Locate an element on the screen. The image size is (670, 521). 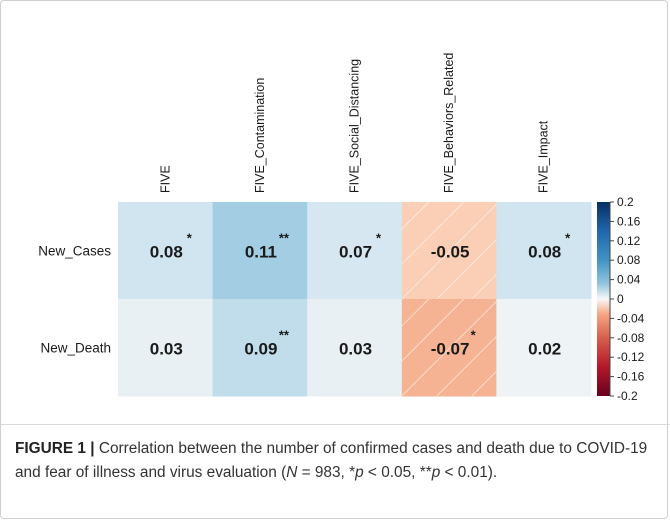
caption-p1: p is located at coordinates (359, 472).